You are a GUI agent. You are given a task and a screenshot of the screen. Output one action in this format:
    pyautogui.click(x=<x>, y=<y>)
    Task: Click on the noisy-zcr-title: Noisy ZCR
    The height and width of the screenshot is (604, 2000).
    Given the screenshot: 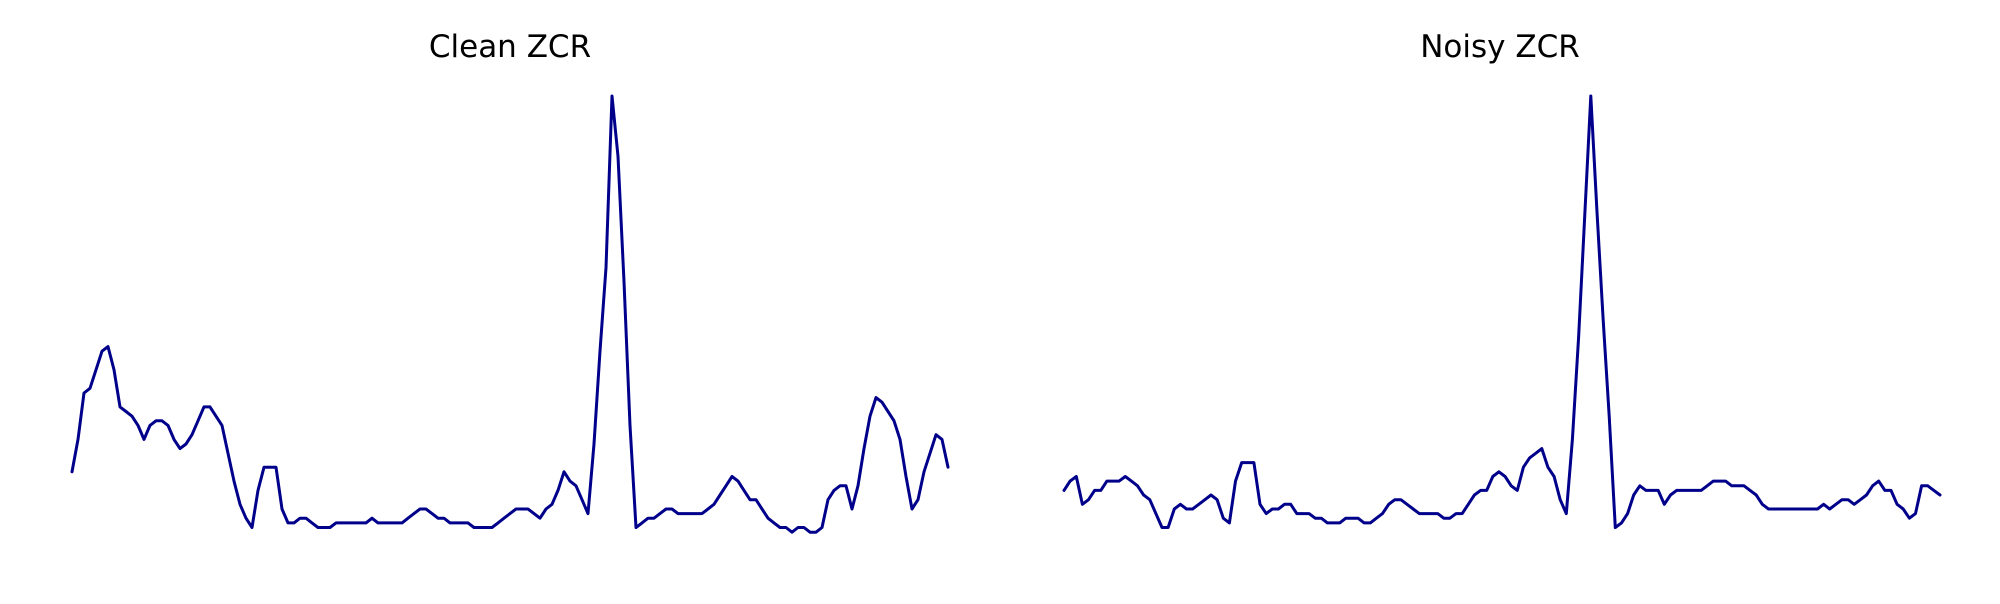 What is the action you would take?
    pyautogui.click(x=1500, y=47)
    